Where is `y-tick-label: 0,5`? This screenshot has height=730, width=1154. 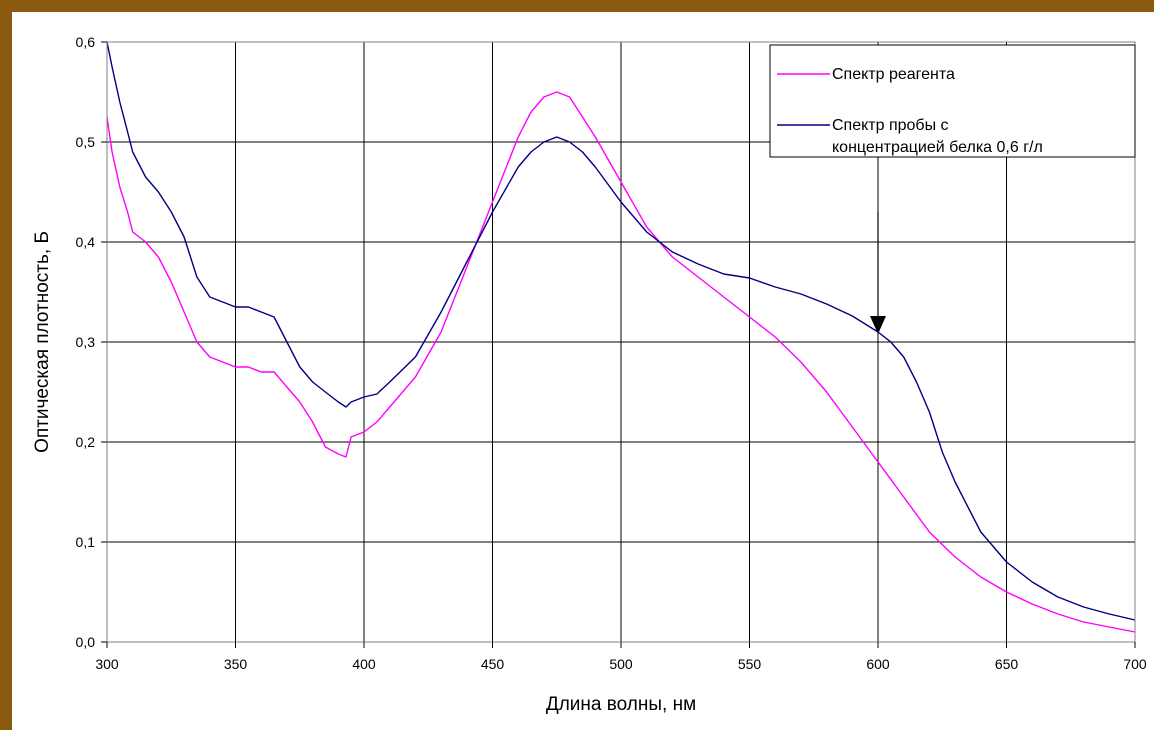 y-tick-label: 0,5 is located at coordinates (86, 142).